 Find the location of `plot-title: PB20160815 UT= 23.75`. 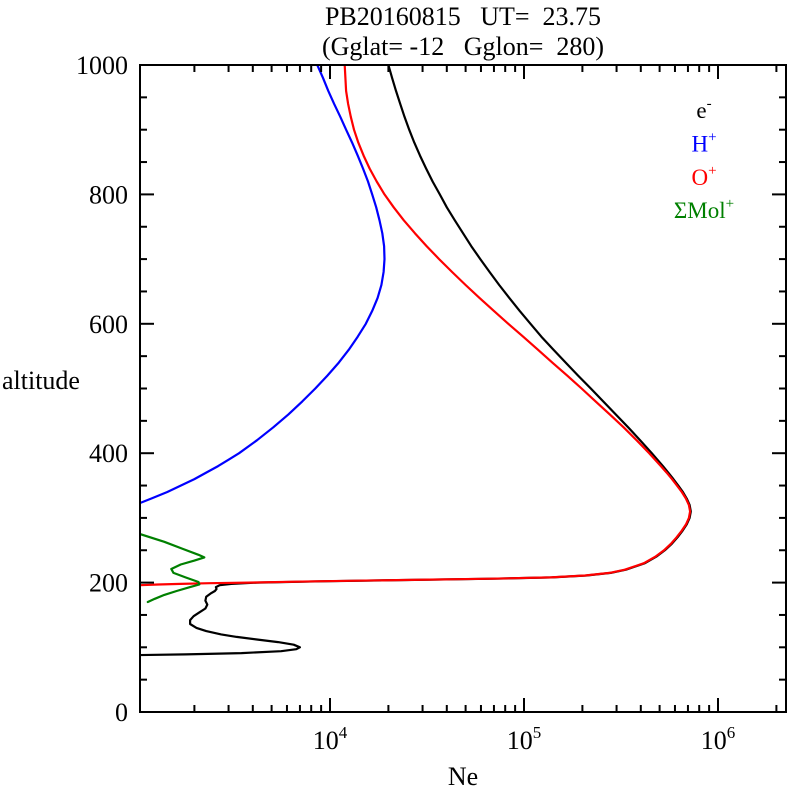

plot-title: PB20160815 UT= 23.75 is located at coordinates (463, 16).